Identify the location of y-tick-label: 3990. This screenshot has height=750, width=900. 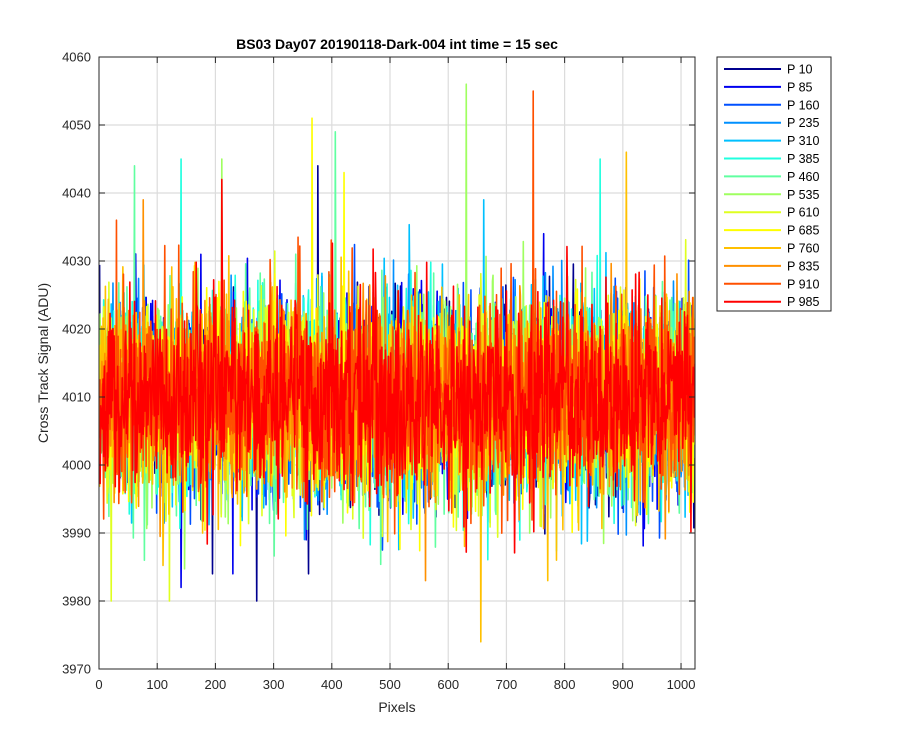
(76, 533).